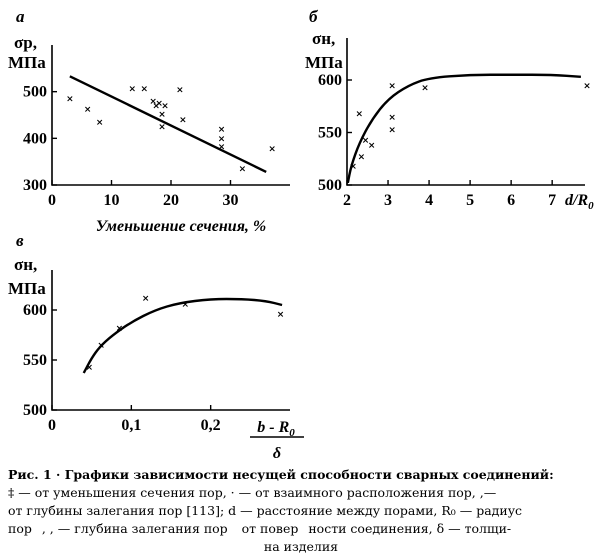 The image size is (601, 556). What do you see at coordinates (511, 200) in the screenshot?
I see `x-tick-label: 6` at bounding box center [511, 200].